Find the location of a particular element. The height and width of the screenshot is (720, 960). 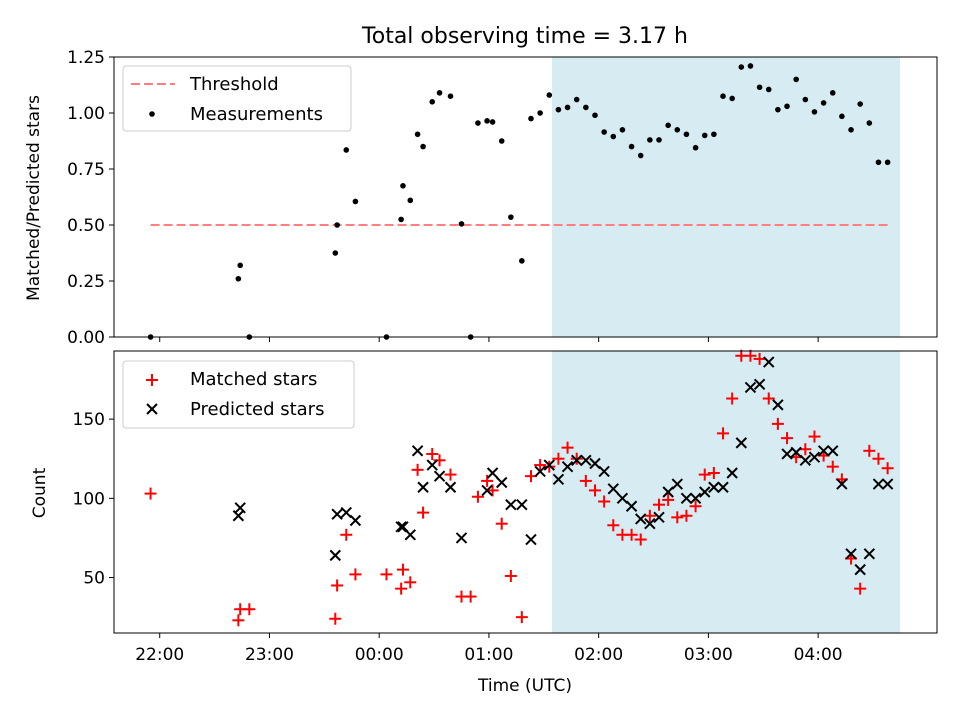

counts-y-axis: 50 100 150 is located at coordinates (93, 499).